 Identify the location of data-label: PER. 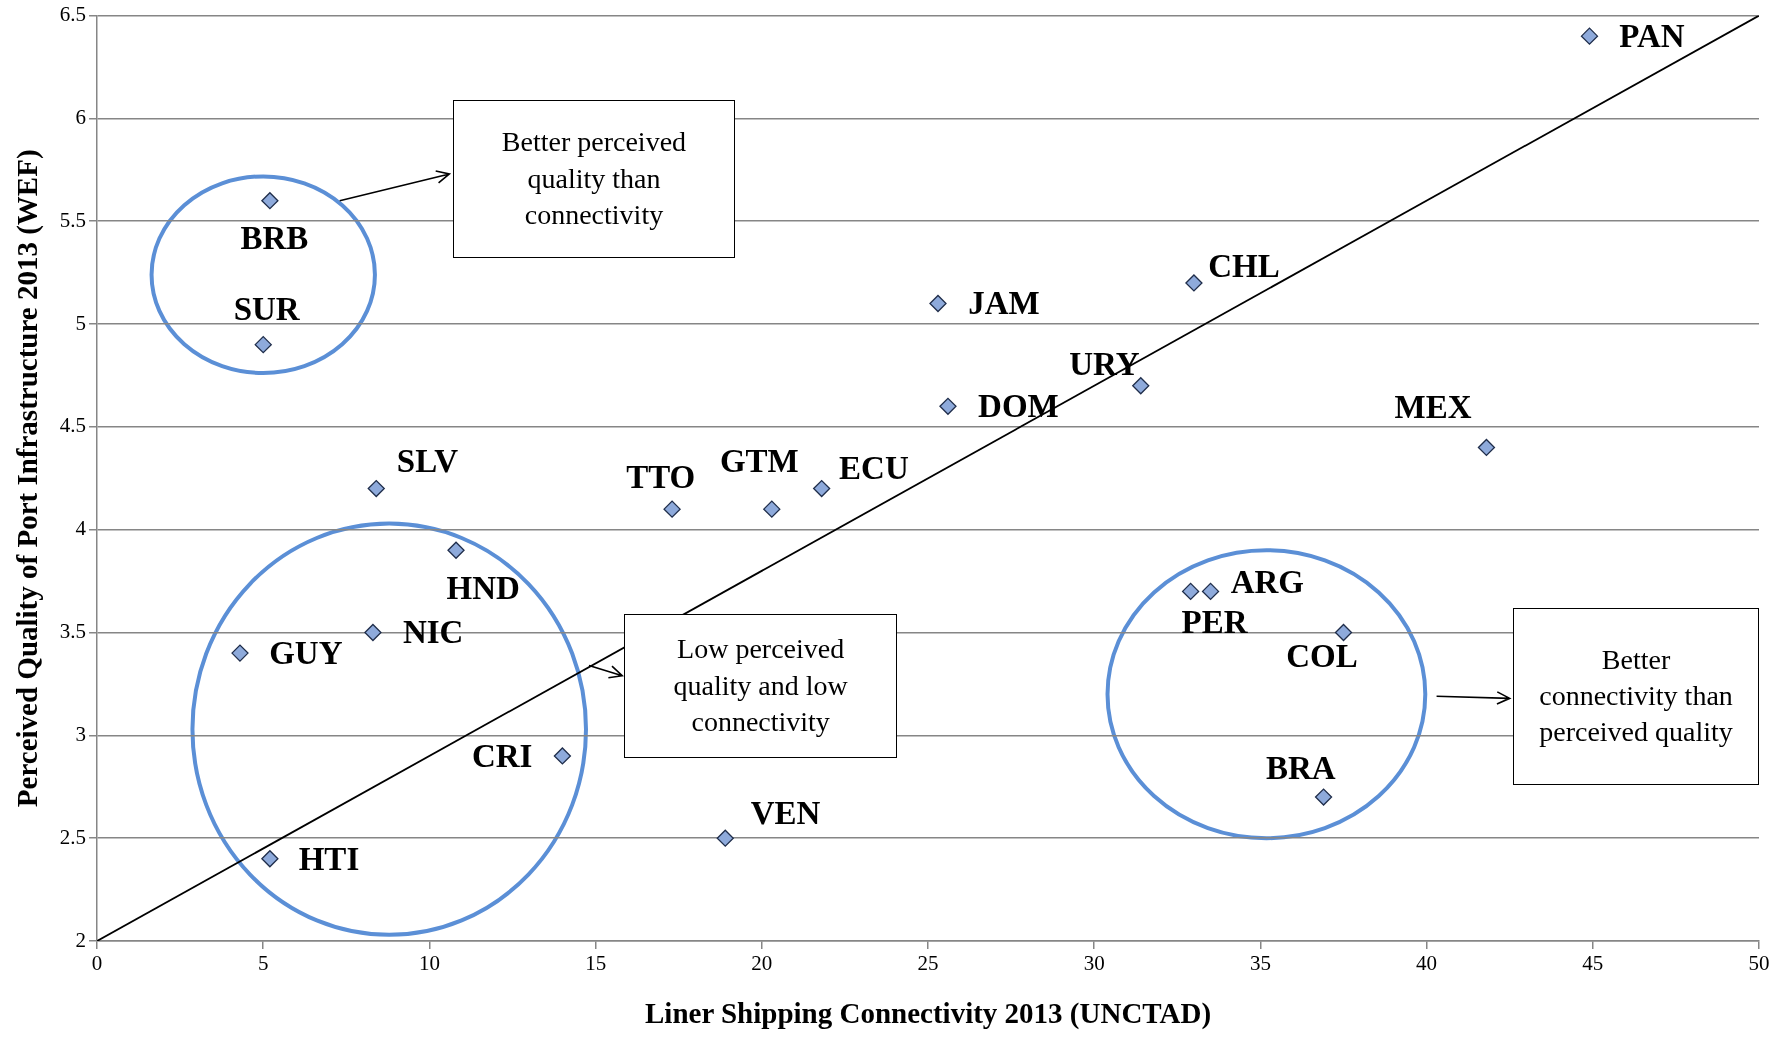
(1215, 621).